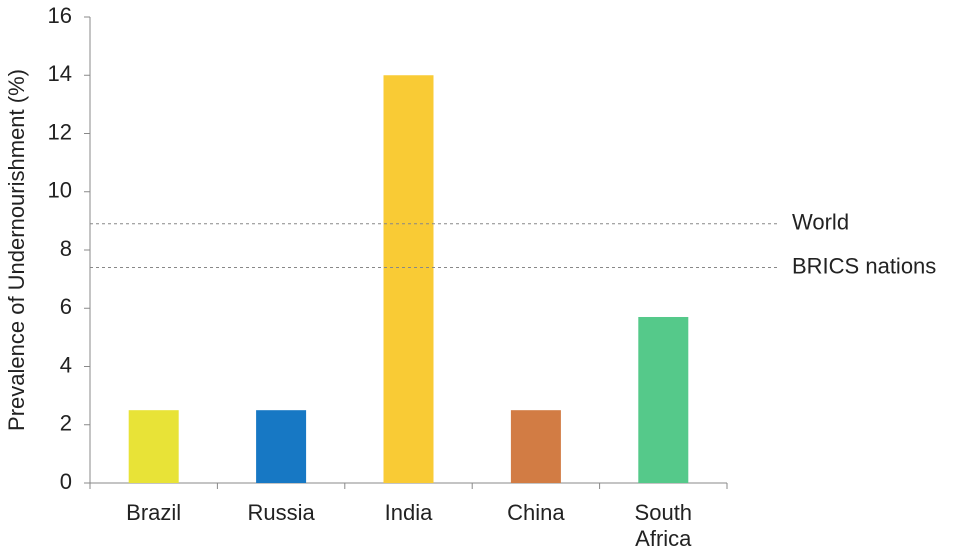  Describe the element at coordinates (66, 423) in the screenshot. I see `y-tick-label: 2` at that location.